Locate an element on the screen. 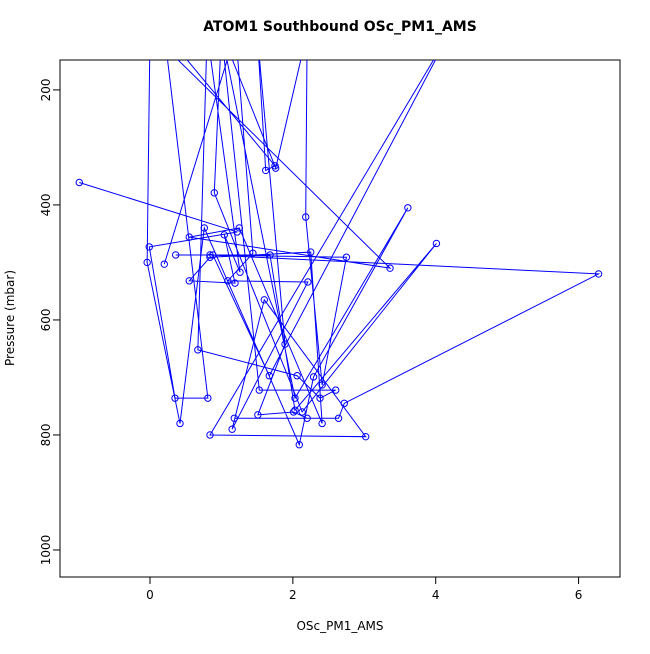 This screenshot has height=654, width=650. chart-title: ATOM1 Southbound OSc_PM1_AMS is located at coordinates (340, 27).